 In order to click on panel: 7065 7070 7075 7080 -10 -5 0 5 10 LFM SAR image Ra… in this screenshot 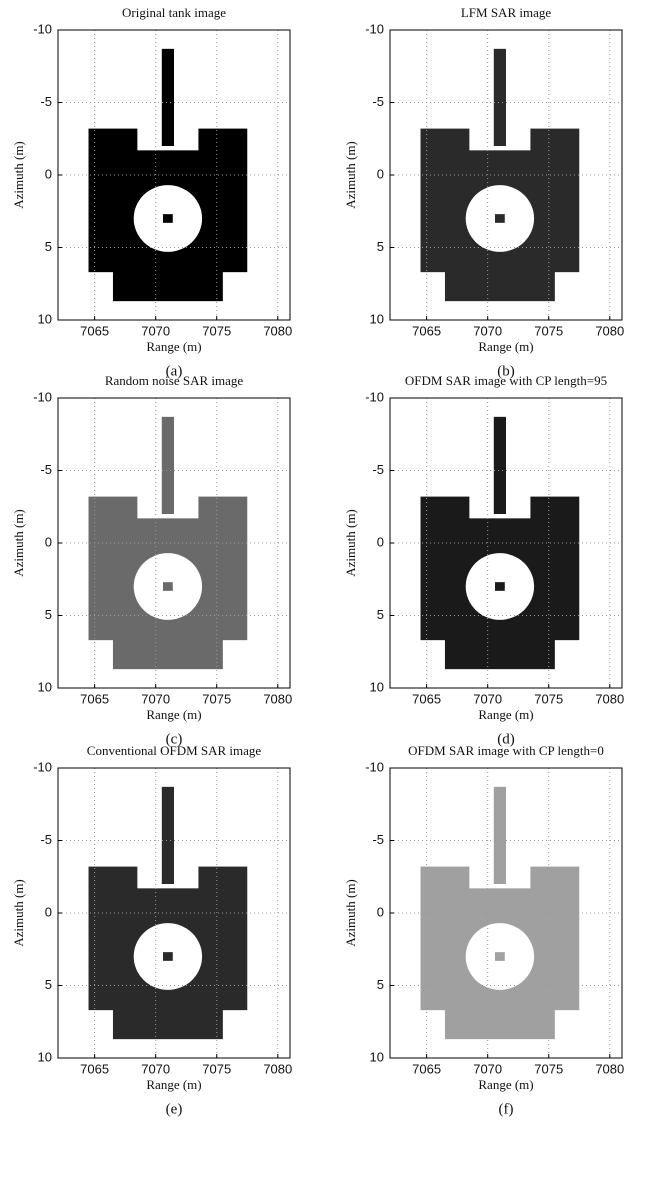, I will do `click(483, 192)`.